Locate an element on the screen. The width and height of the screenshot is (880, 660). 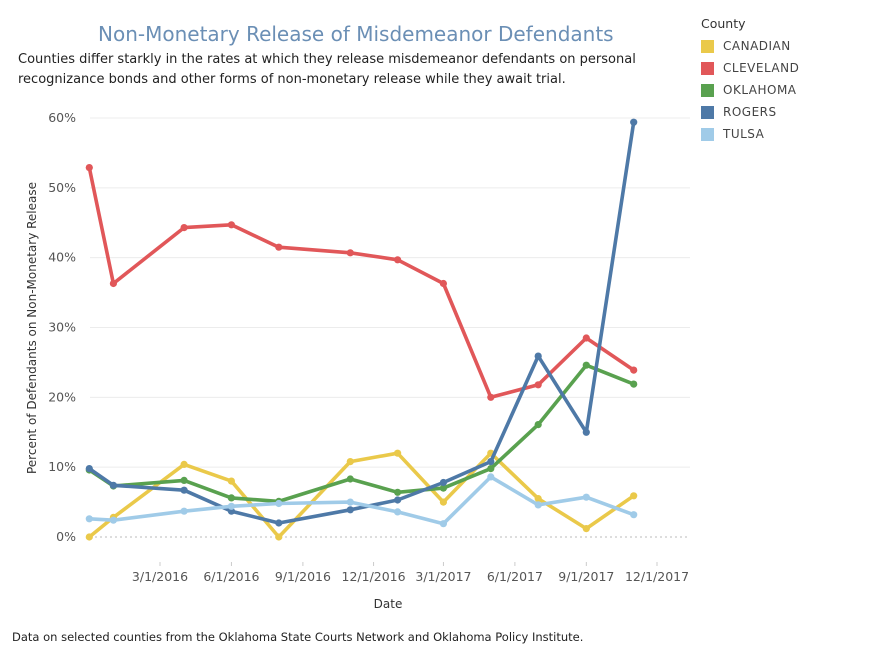
x-tick-label: 12/1/2017 is located at coordinates (657, 576).